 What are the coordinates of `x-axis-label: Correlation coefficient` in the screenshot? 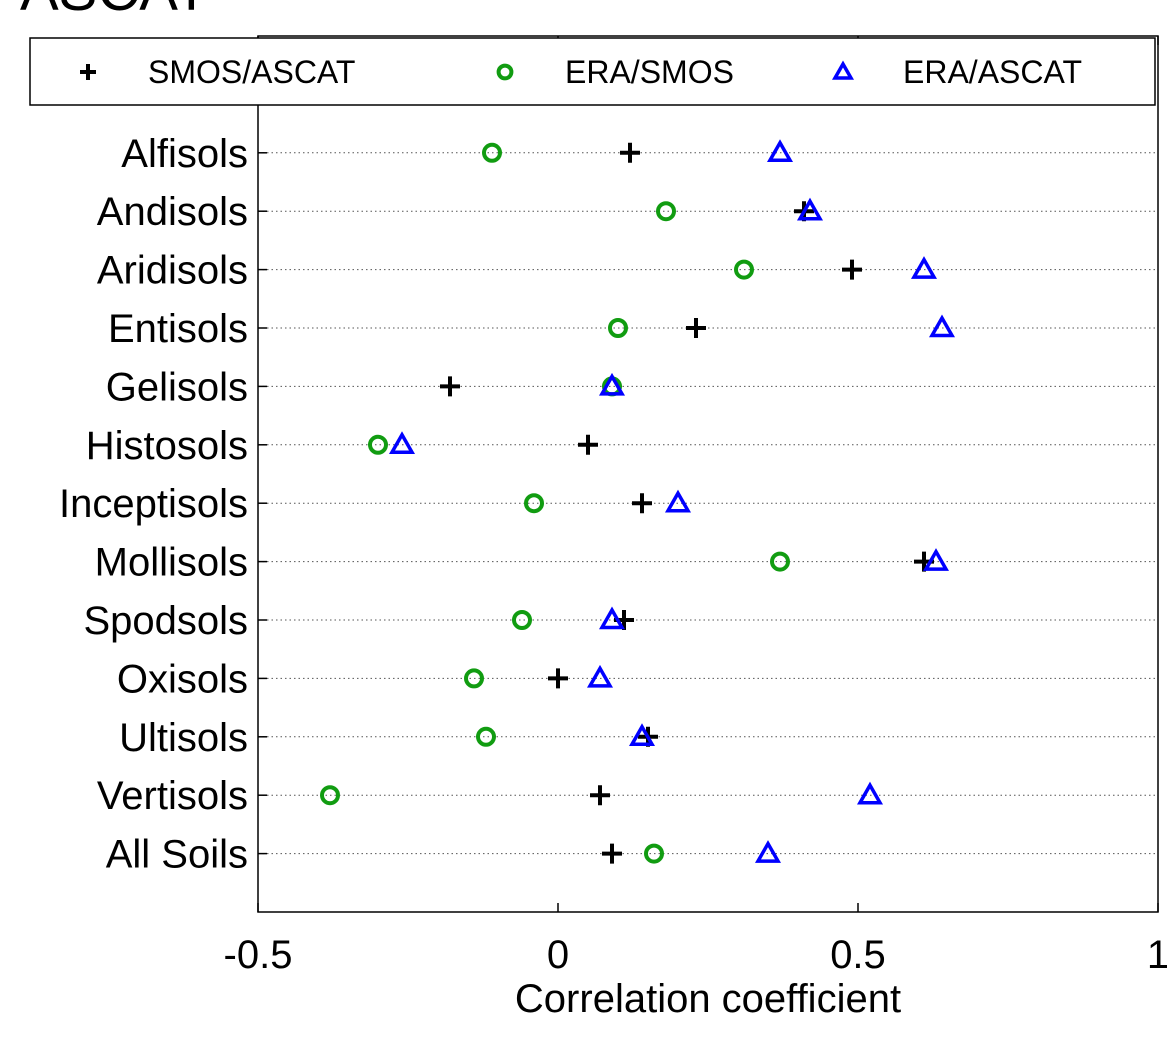 It's located at (708, 999).